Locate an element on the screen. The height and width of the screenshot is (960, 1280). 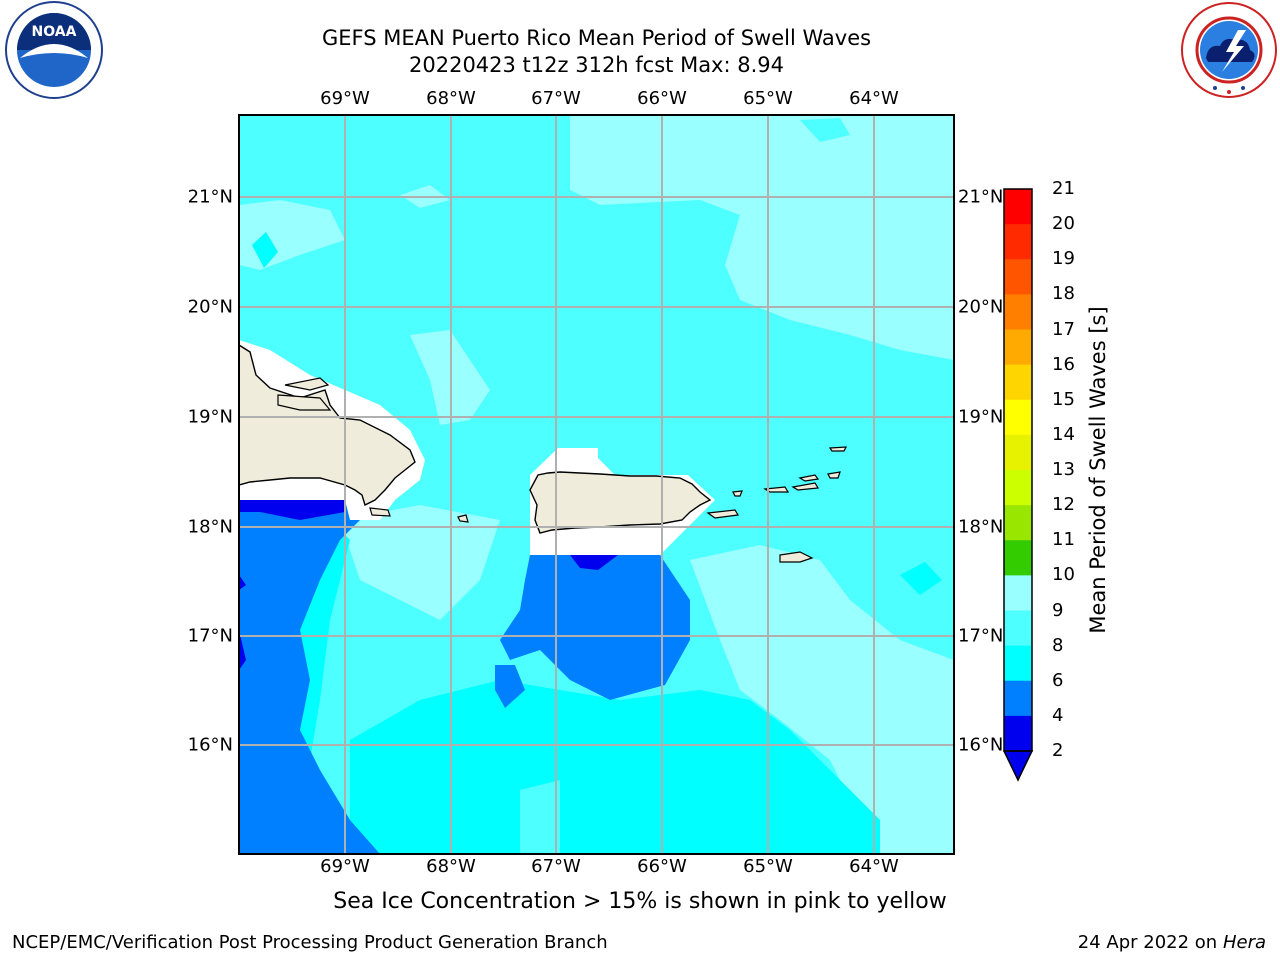
colorbar-tick-label: 19 is located at coordinates (1063, 259).